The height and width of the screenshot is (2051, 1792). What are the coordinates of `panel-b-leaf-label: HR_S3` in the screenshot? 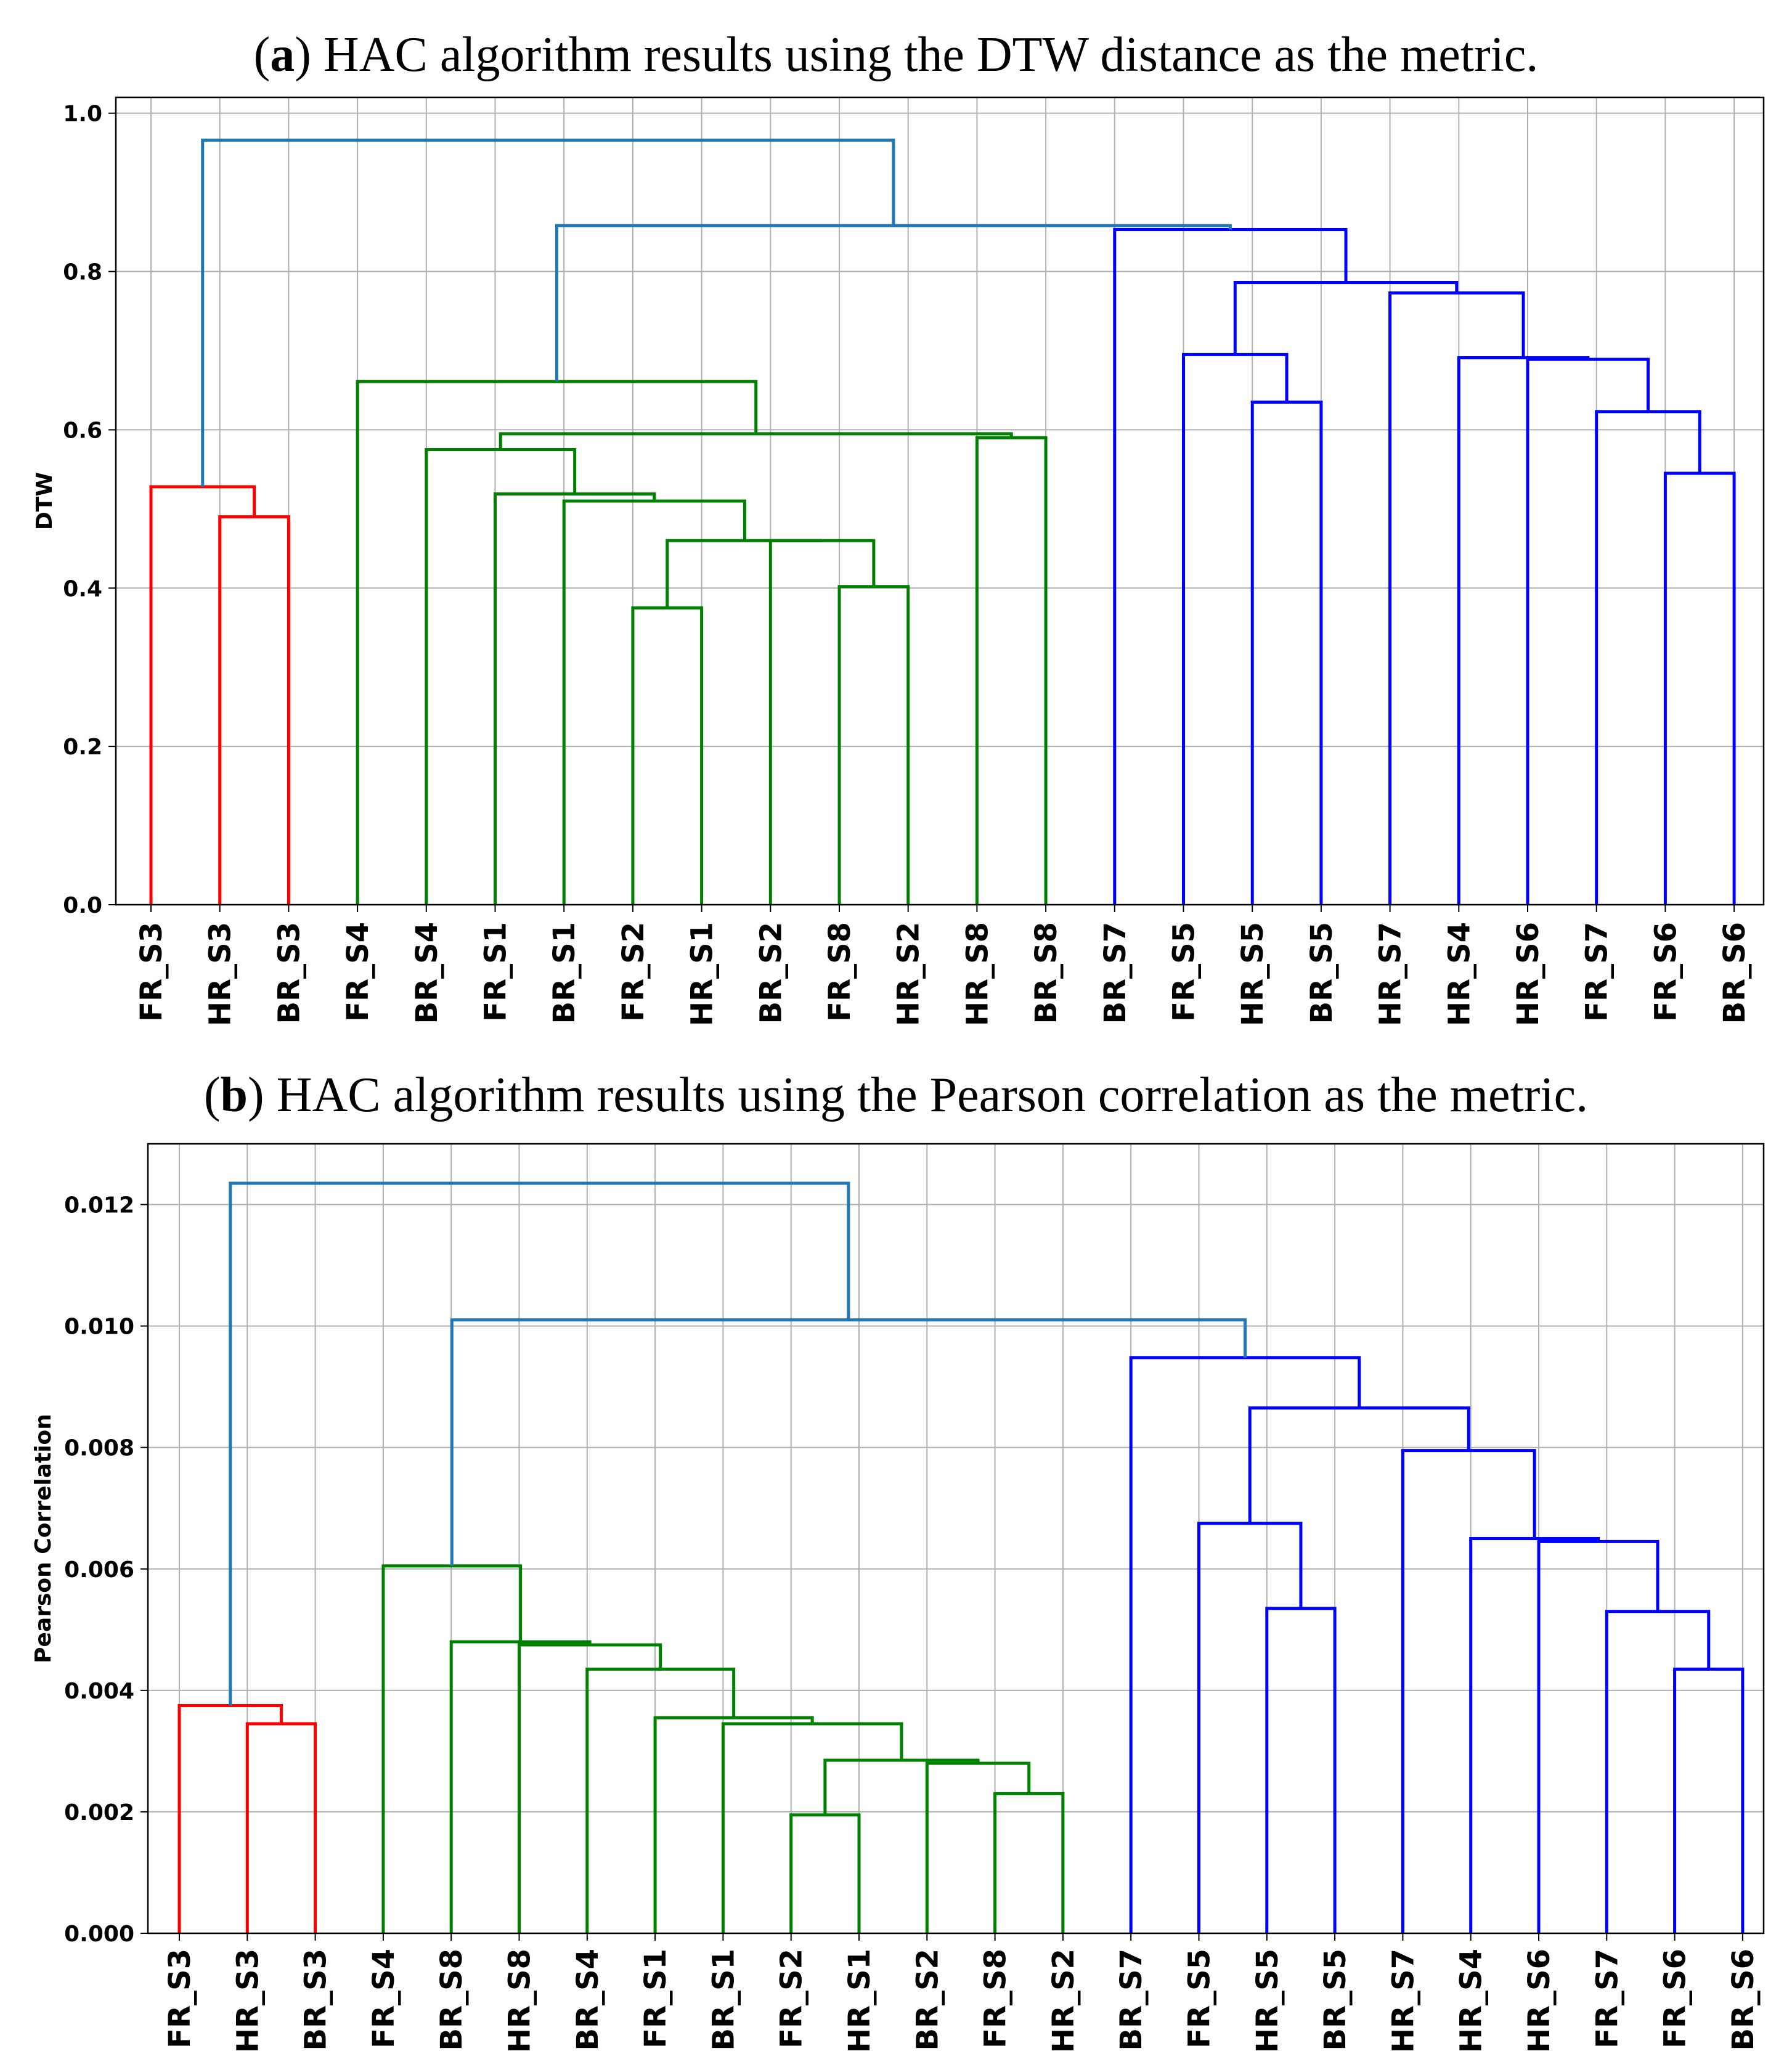 It's located at (248, 2000).